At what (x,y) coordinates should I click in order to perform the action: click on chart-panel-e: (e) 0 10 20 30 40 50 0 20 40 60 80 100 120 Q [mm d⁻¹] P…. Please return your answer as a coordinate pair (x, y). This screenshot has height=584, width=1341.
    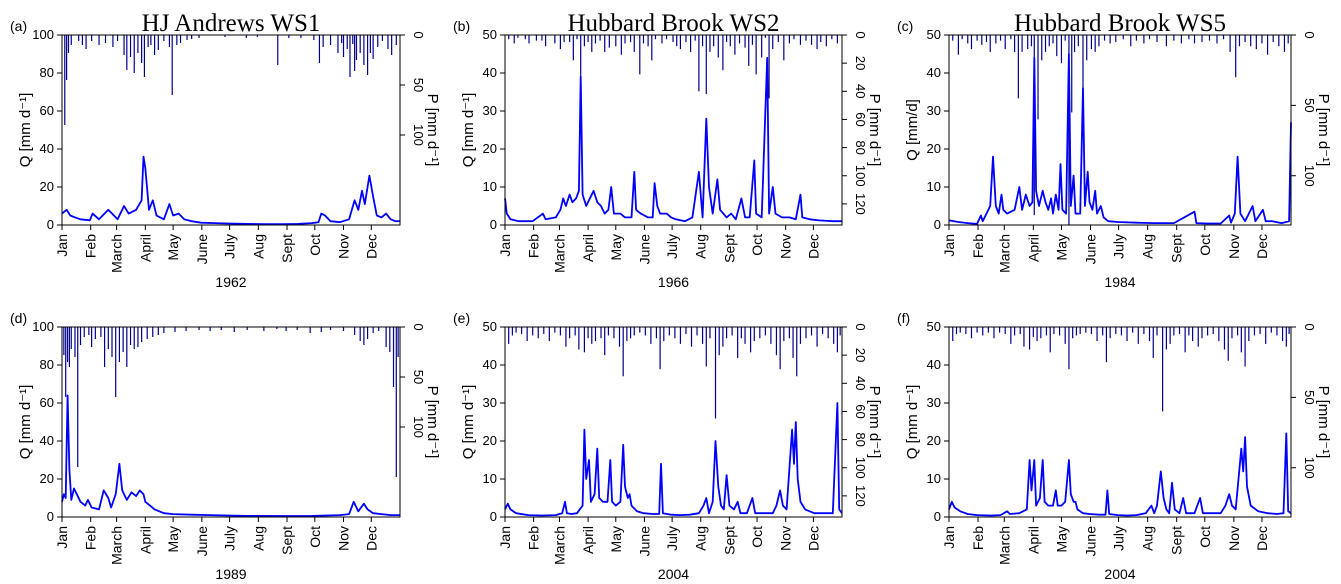
    Looking at the image, I should click on (668, 446).